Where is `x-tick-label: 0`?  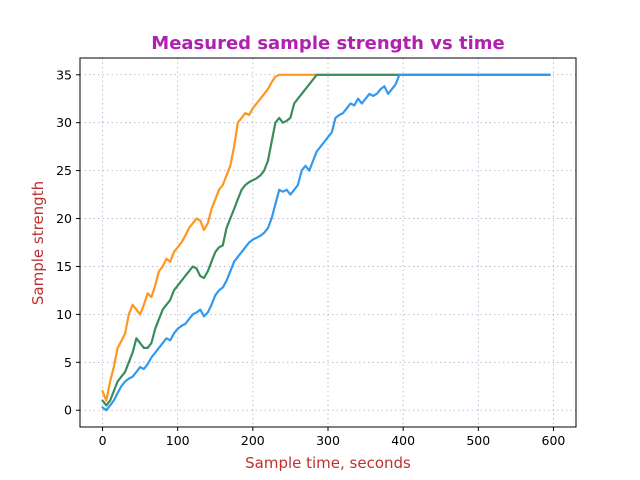
x-tick-label: 0 is located at coordinates (103, 440).